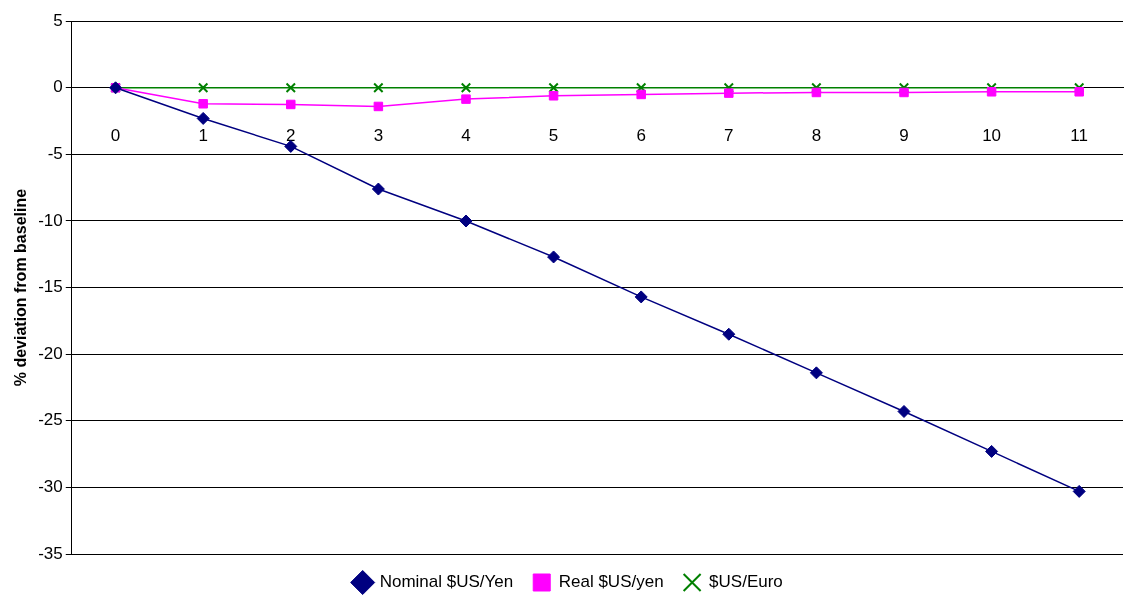  I want to click on x-tick-label: 7, so click(729, 135).